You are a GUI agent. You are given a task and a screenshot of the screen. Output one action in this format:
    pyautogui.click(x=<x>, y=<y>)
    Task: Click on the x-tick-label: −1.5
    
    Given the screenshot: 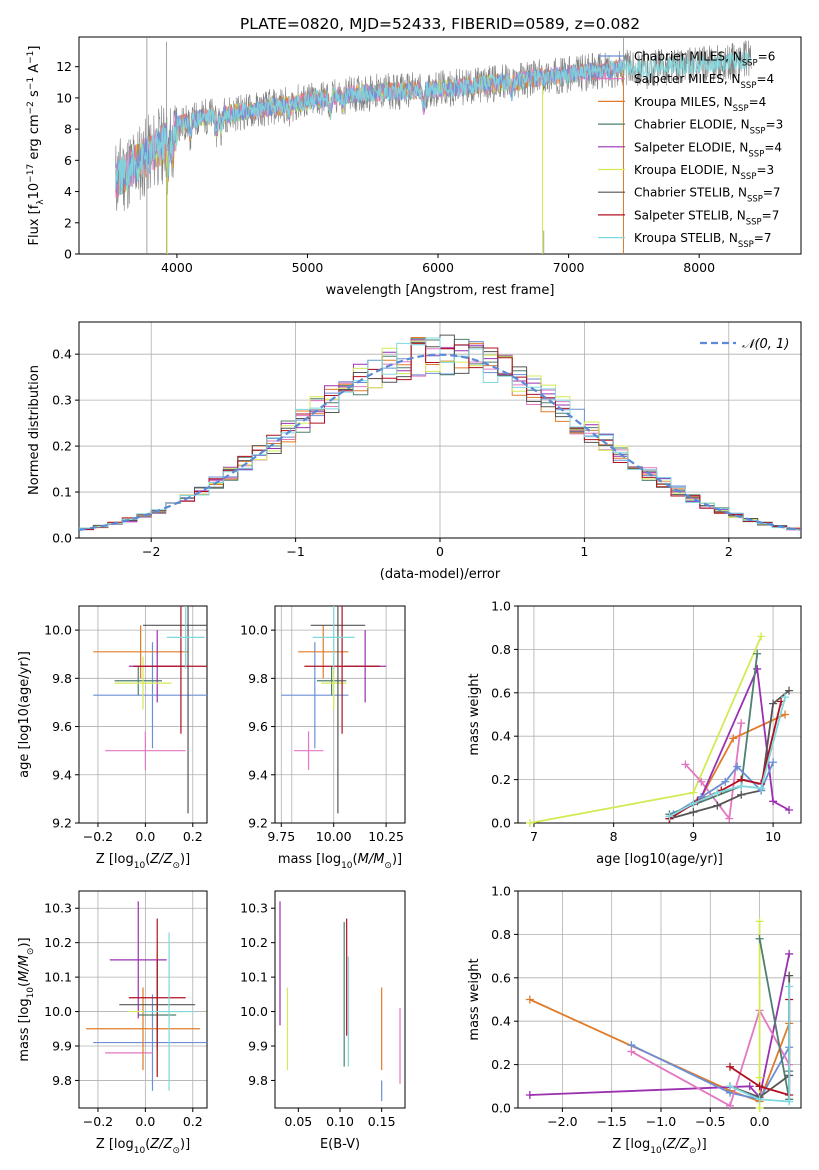 What is the action you would take?
    pyautogui.click(x=611, y=1121)
    